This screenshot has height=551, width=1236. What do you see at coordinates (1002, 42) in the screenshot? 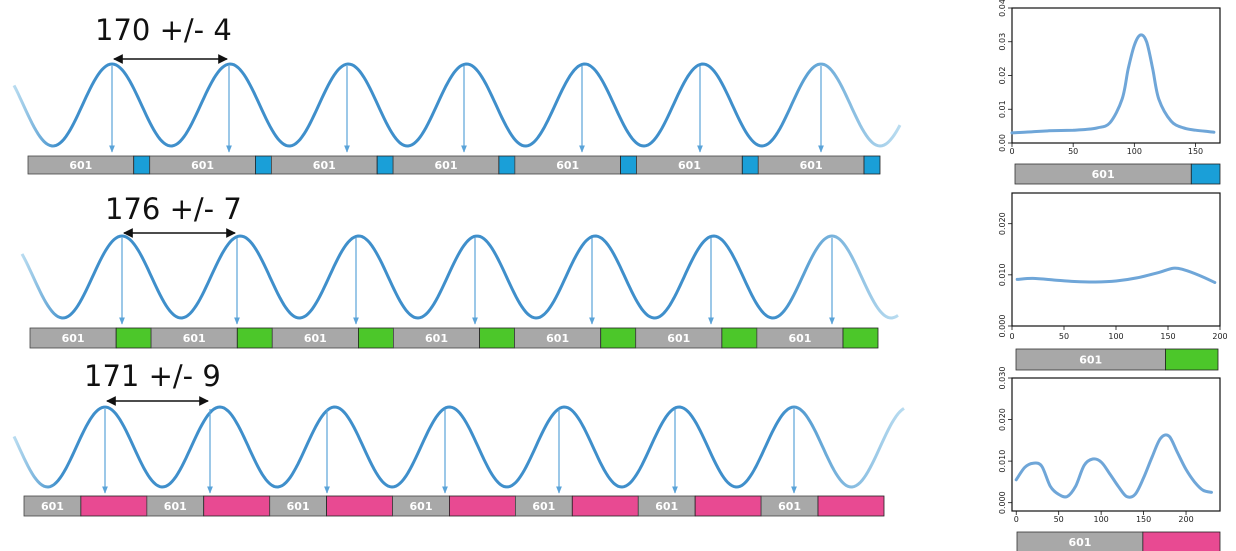
I see `y-tick-label: 0.03` at bounding box center [1002, 42].